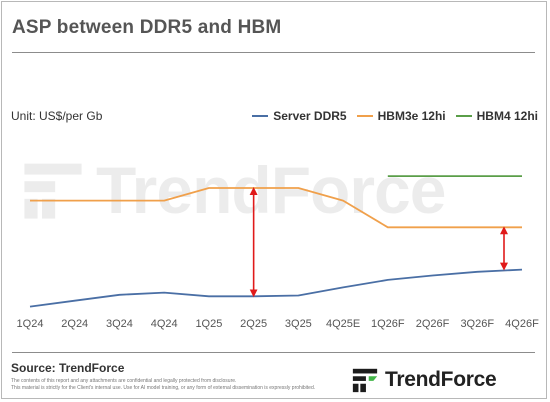 The height and width of the screenshot is (402, 550). What do you see at coordinates (276, 208) in the screenshot?
I see `series-line-hbm3e-12hi` at bounding box center [276, 208].